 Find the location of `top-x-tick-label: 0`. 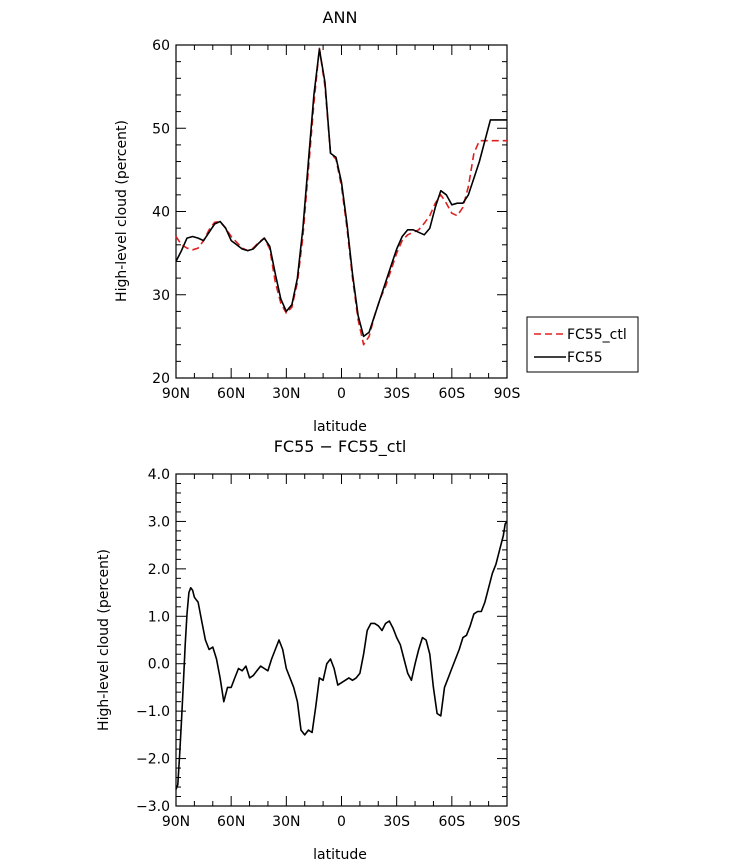

top-x-tick-label: 0 is located at coordinates (341, 394).